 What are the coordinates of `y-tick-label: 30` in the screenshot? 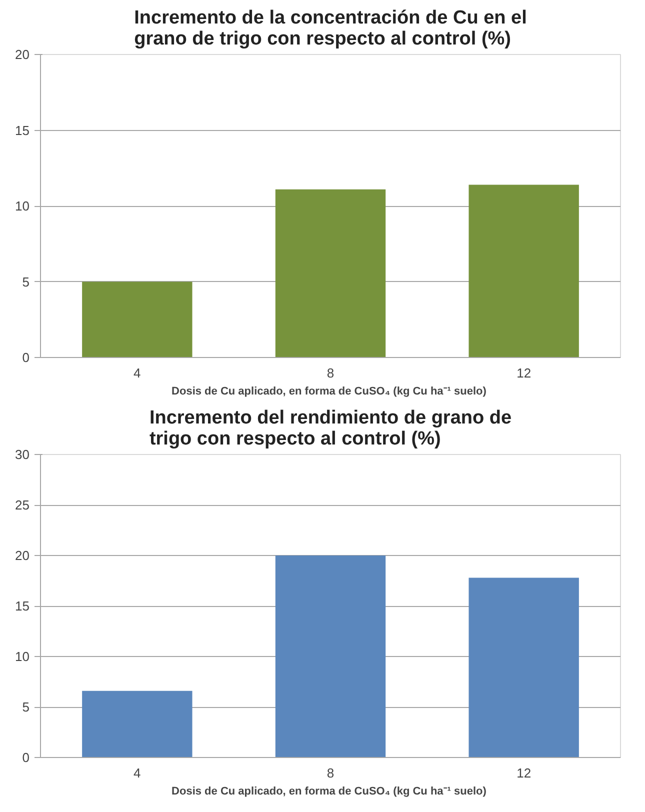 It's located at (22, 454).